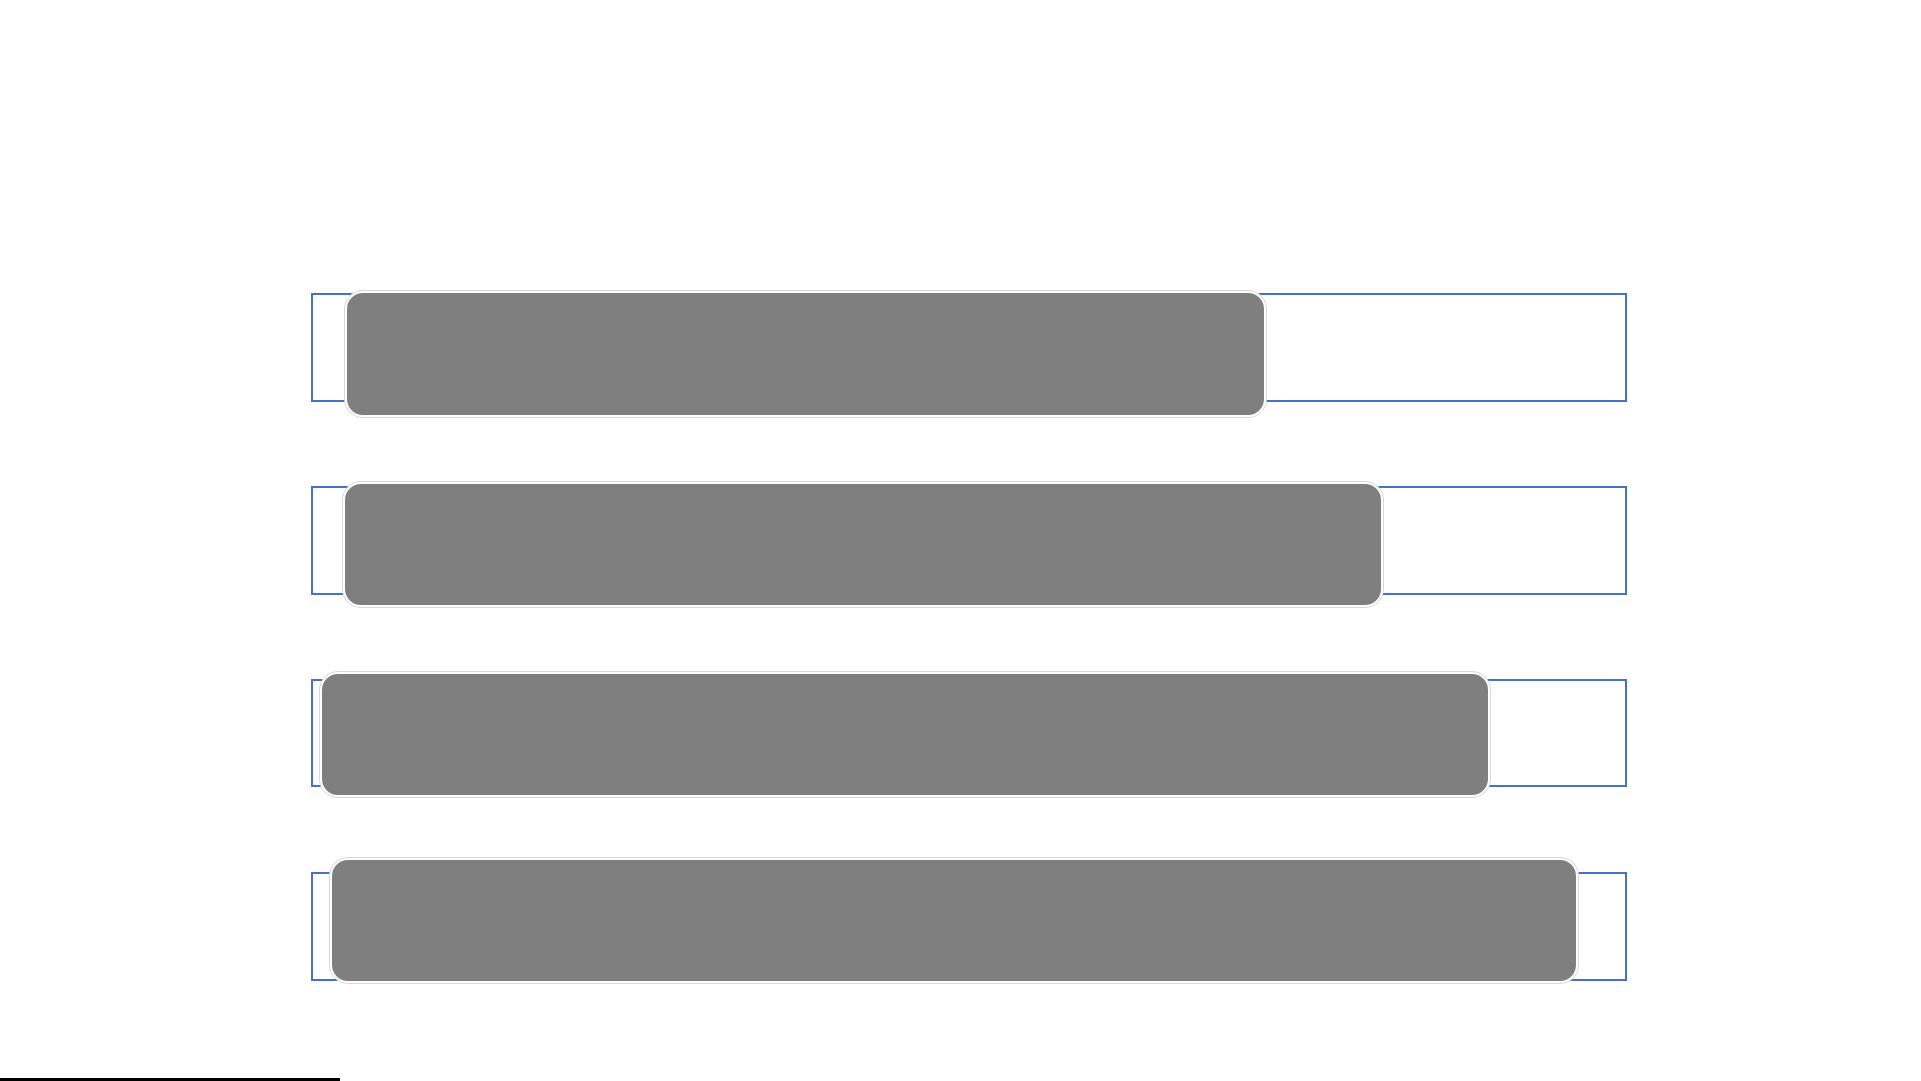 The width and height of the screenshot is (1921, 1081). Describe the element at coordinates (863, 544) in the screenshot. I see `row-2-bar` at that location.